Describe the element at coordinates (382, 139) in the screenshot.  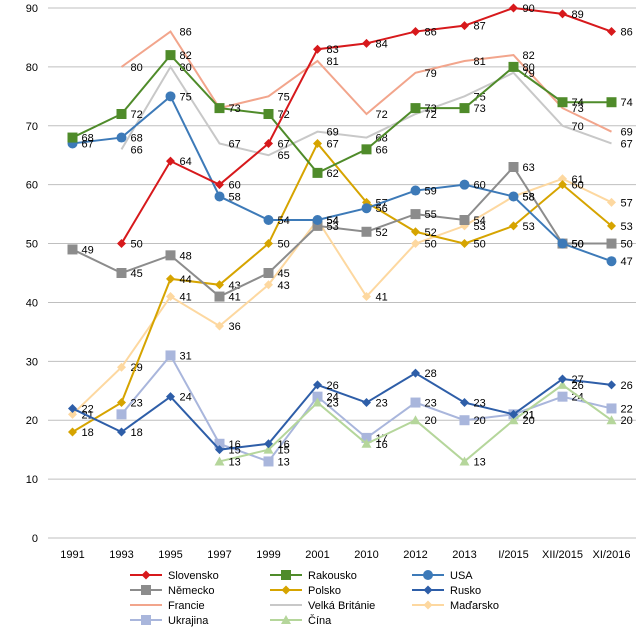
I see `data-label: 68` at that location.